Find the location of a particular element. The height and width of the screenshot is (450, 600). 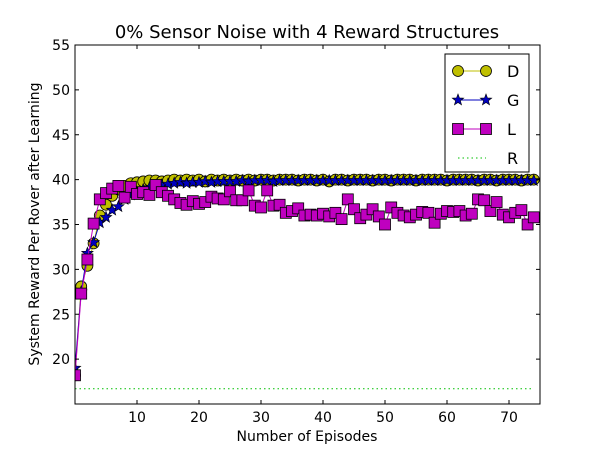

y-tick-label: 20 is located at coordinates (61, 360).